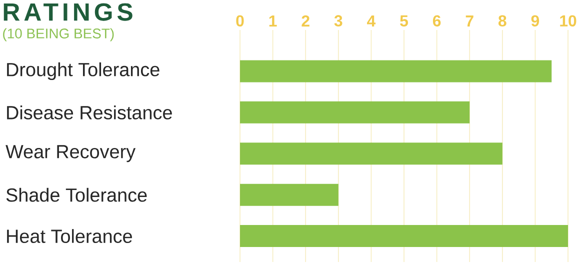 The image size is (582, 264). Describe the element at coordinates (436, 20) in the screenshot. I see `x-tick-label: 6` at that location.